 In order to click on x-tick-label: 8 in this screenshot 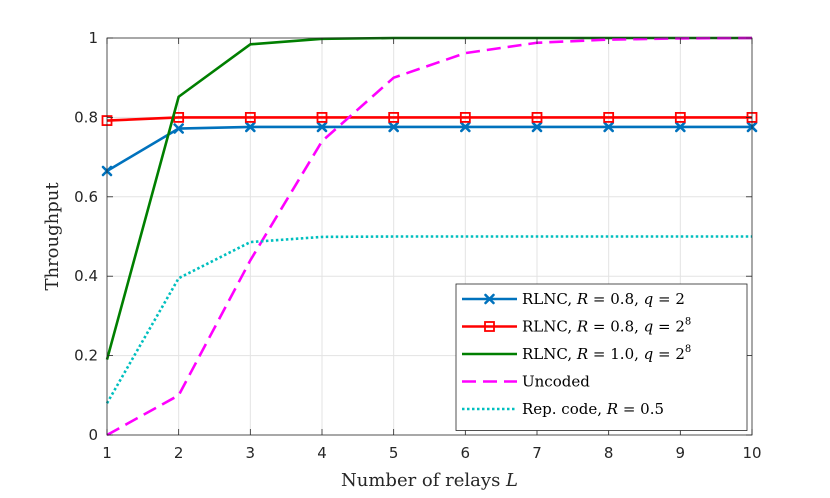, I will do `click(609, 453)`.